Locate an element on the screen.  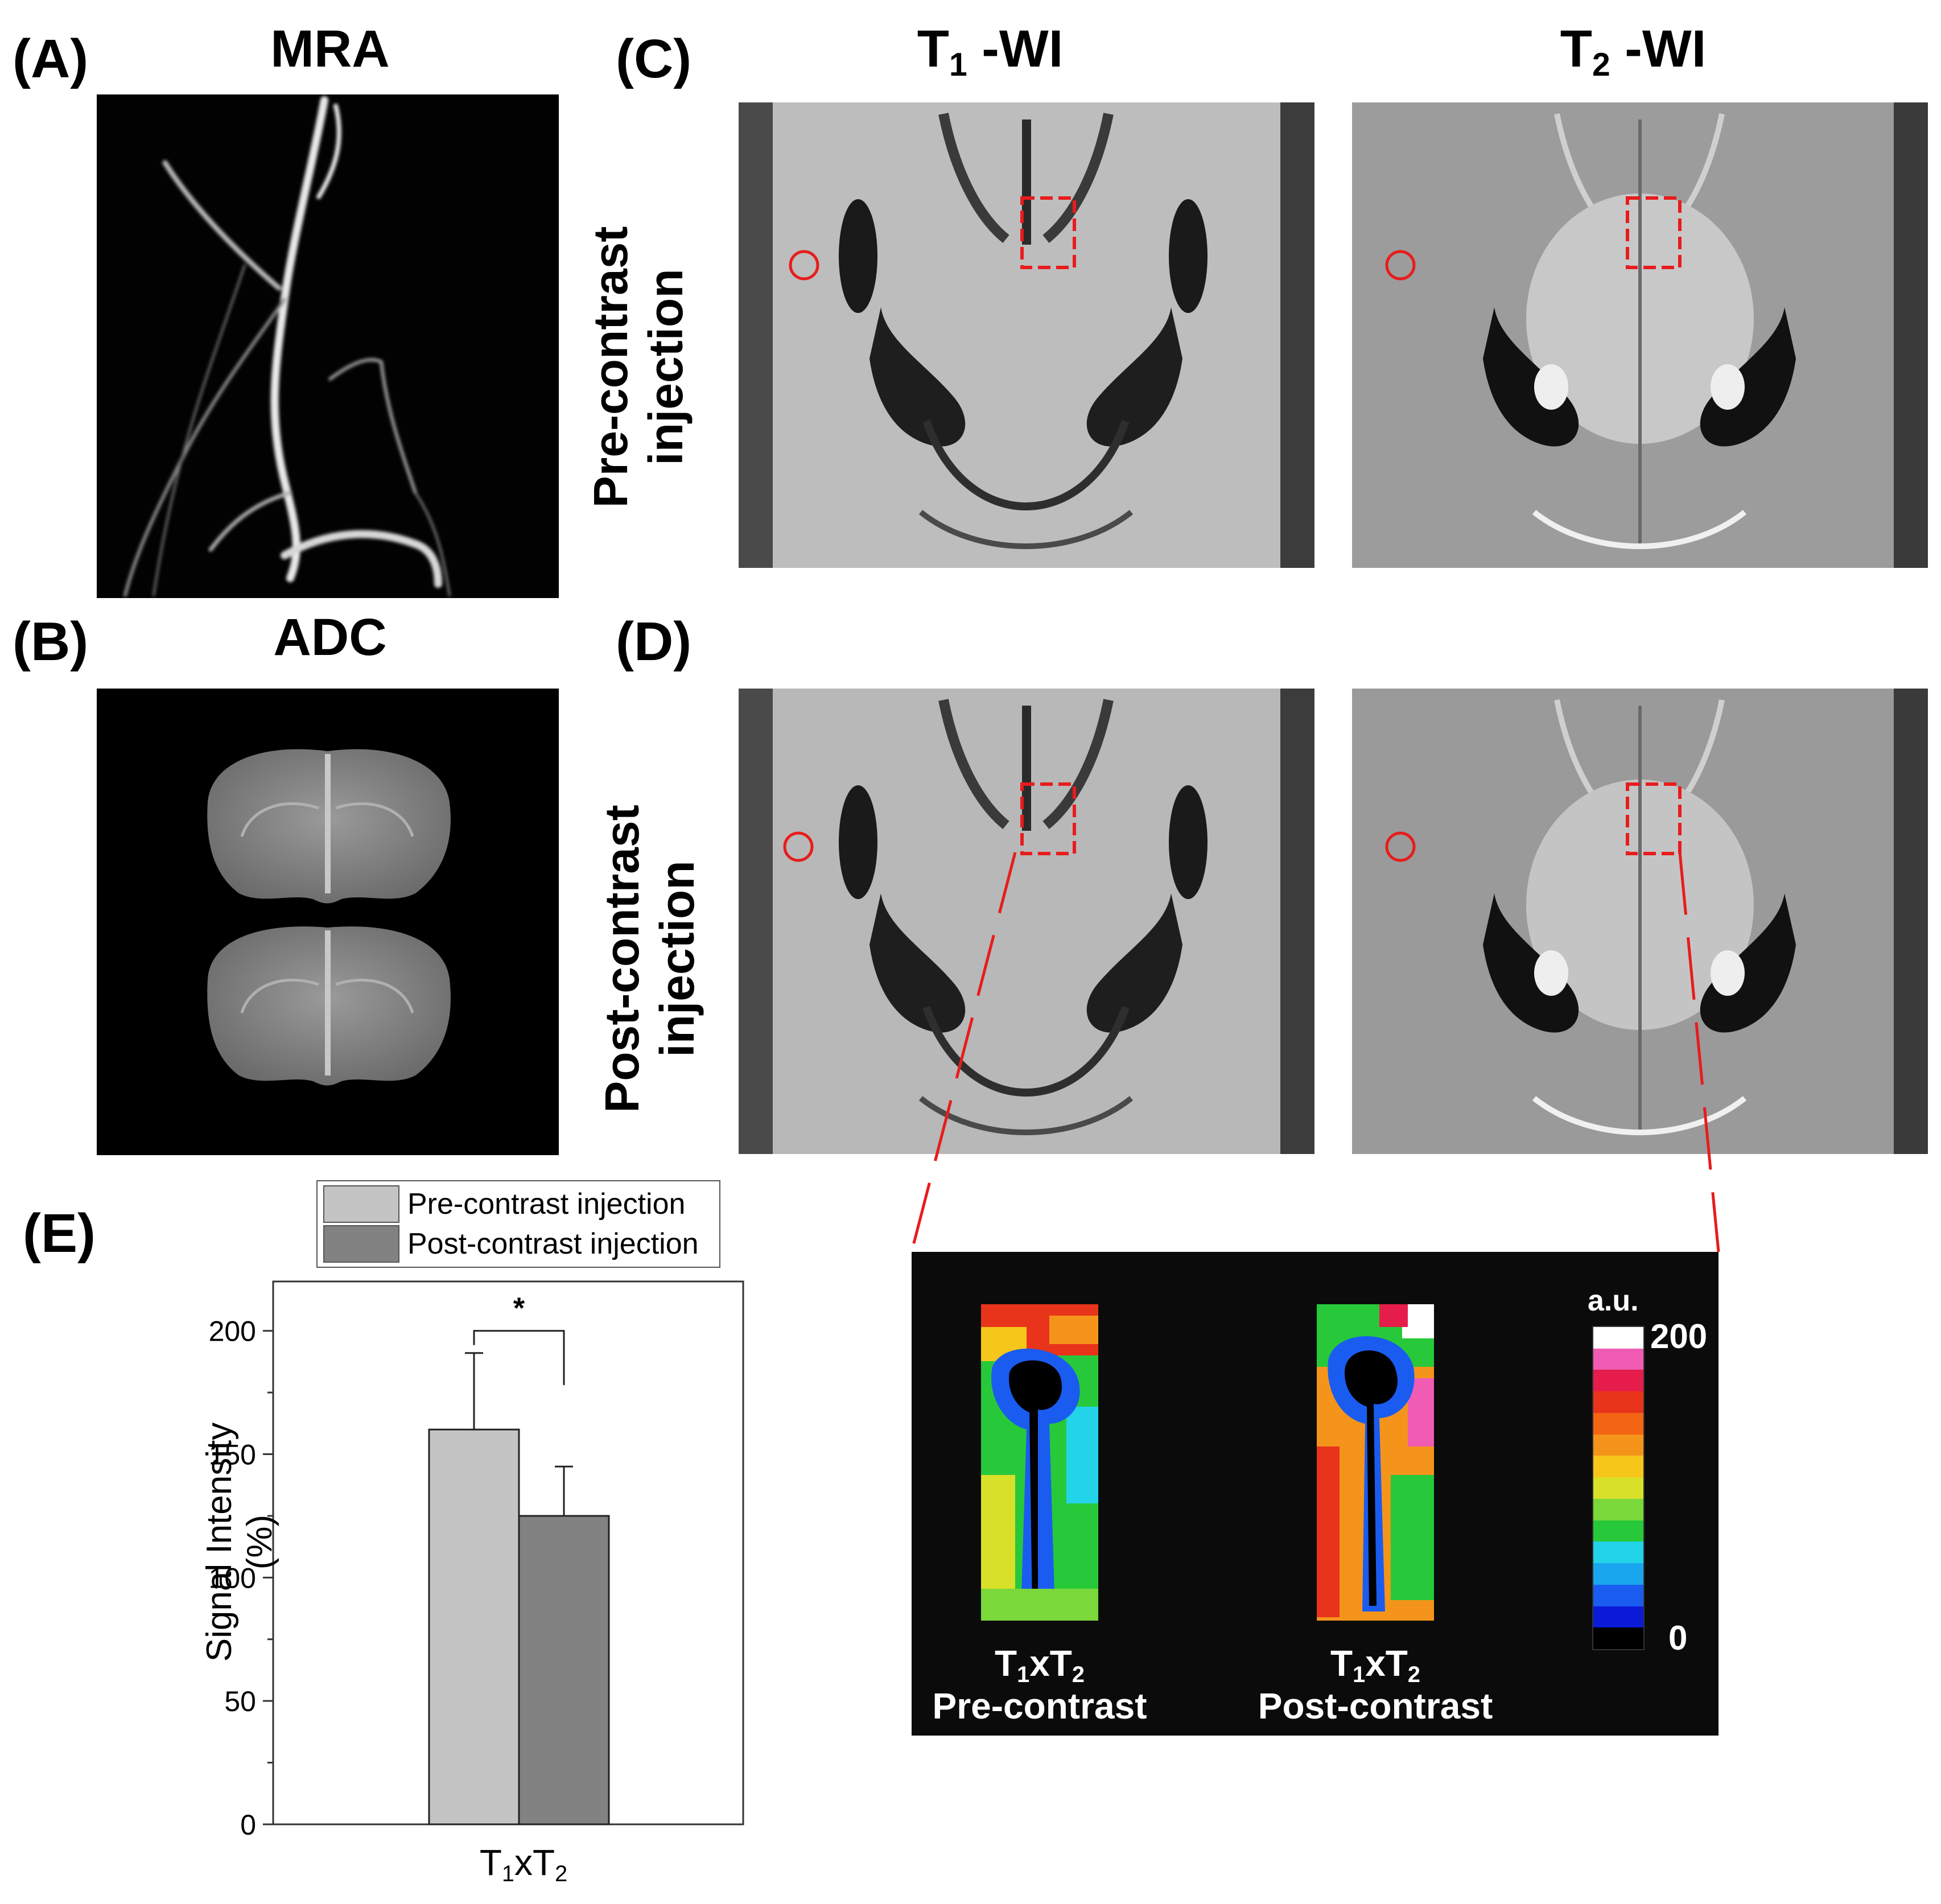
x-tick-label: T1xT2 is located at coordinates (523, 1864).